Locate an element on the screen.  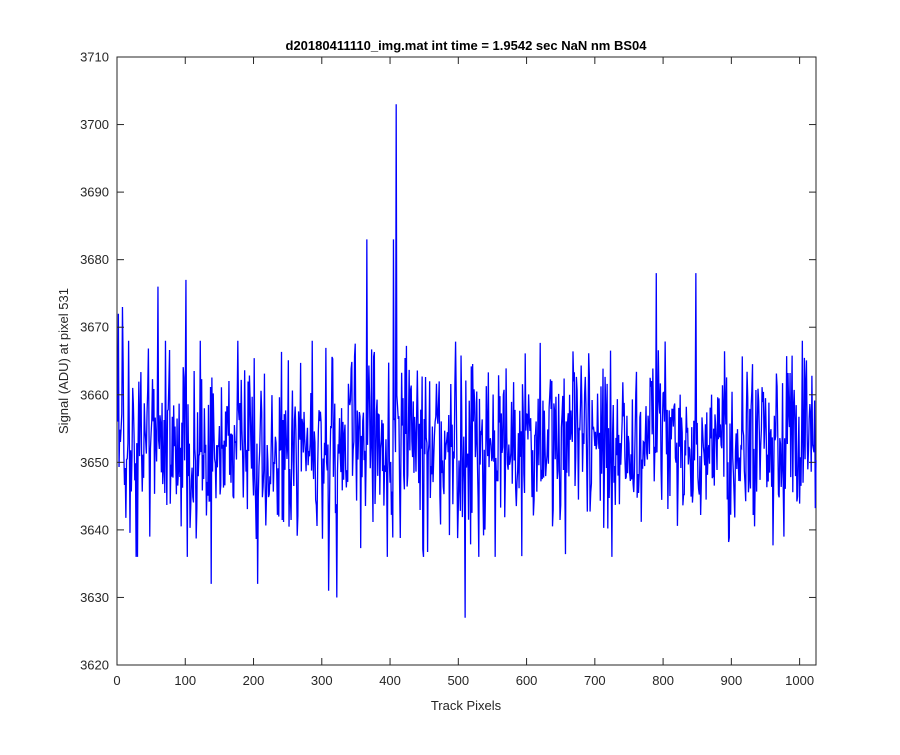
y-tick-label: 3660 is located at coordinates (94, 394).